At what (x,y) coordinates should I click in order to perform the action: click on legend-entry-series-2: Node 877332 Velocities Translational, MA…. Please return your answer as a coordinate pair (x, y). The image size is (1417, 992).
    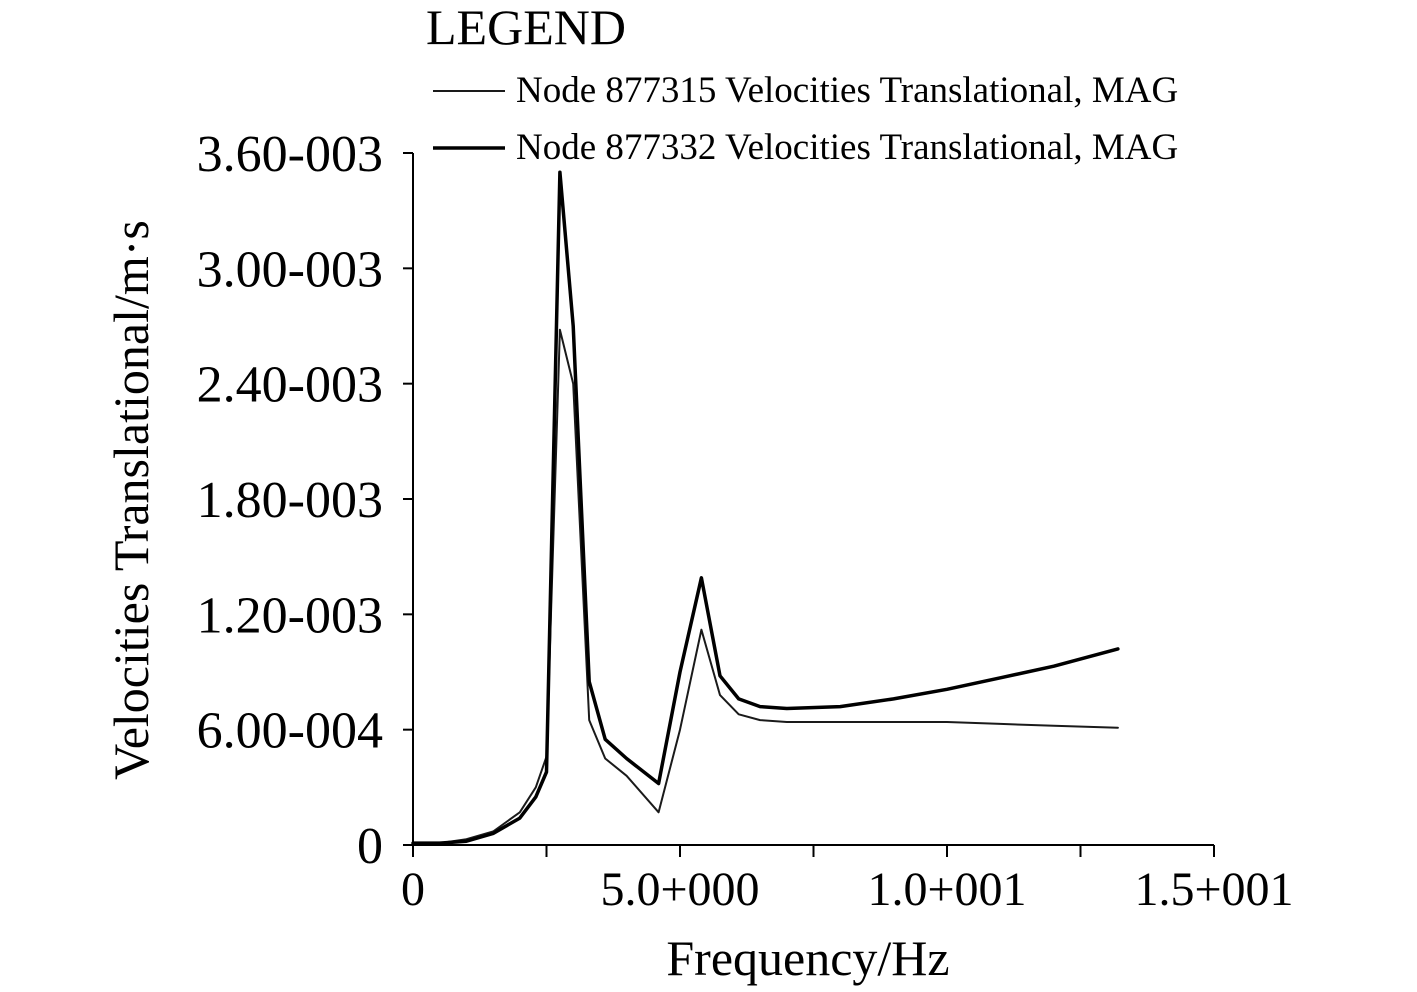
    Looking at the image, I should click on (847, 147).